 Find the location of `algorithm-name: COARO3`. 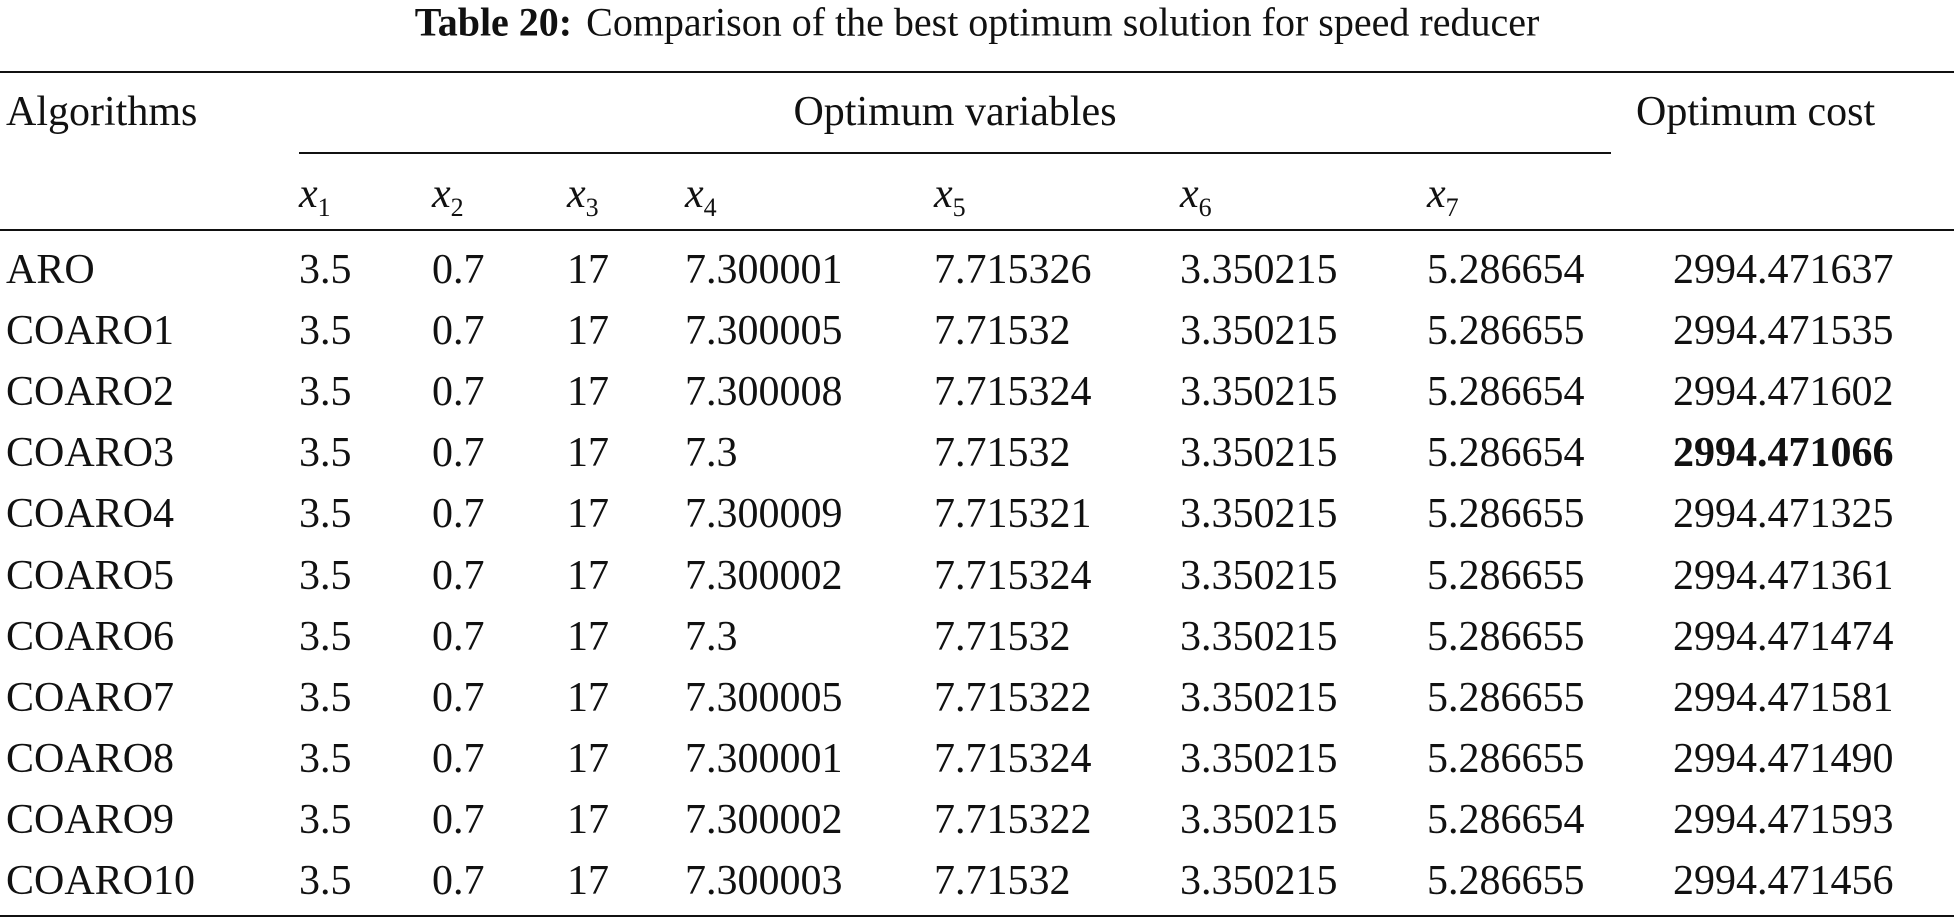

algorithm-name: COARO3 is located at coordinates (90, 453).